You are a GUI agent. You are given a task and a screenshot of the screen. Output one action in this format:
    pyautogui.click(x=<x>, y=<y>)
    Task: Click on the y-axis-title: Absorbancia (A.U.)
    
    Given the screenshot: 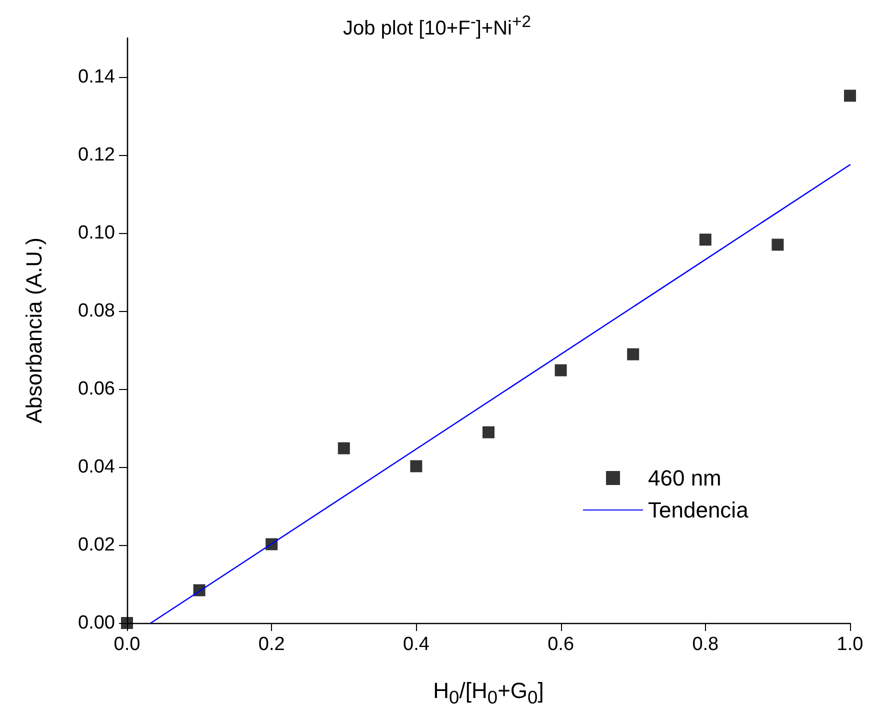 What is the action you would take?
    pyautogui.click(x=34, y=331)
    